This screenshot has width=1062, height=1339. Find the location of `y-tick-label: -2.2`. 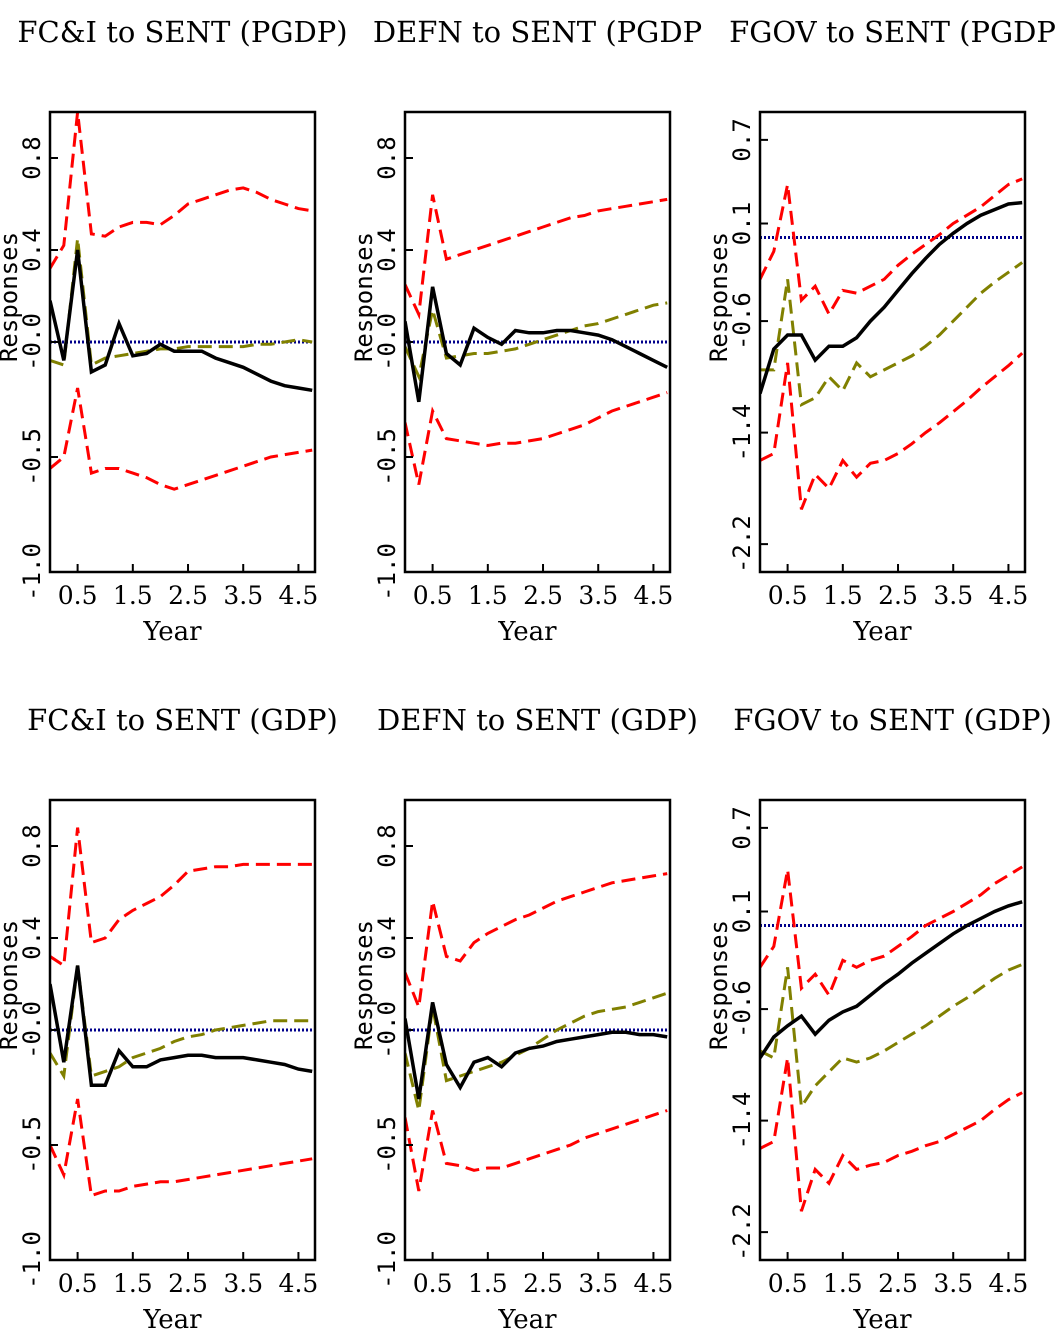

y-tick-label: -2.2 is located at coordinates (742, 544).